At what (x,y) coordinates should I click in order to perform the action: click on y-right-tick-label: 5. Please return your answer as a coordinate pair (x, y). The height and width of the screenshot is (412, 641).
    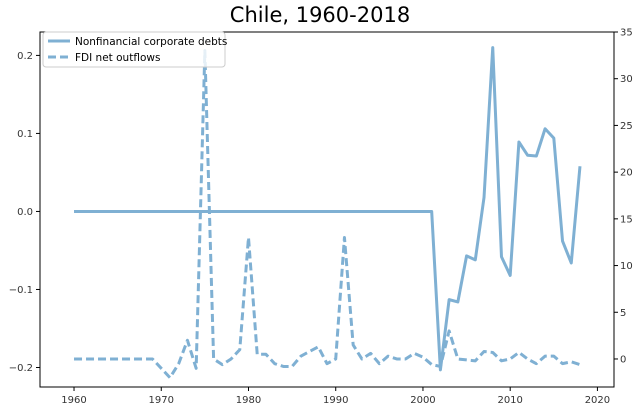
    Looking at the image, I should click on (623, 313).